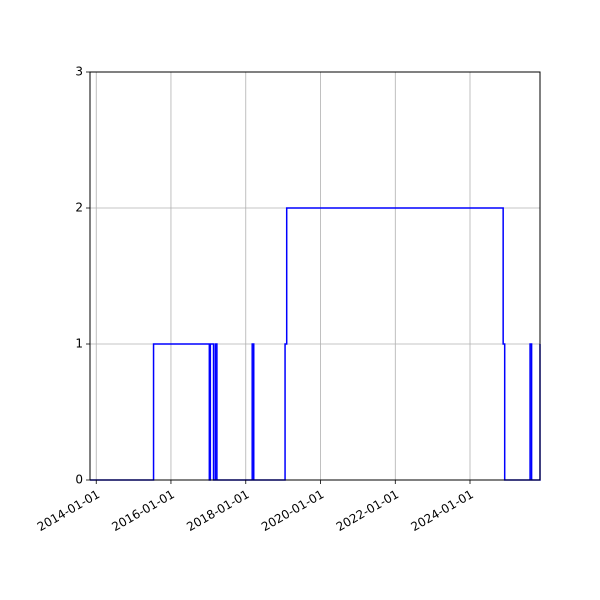 This screenshot has width=600, height=600. Describe the element at coordinates (79, 480) in the screenshot. I see `y-tick-label: 0` at that location.